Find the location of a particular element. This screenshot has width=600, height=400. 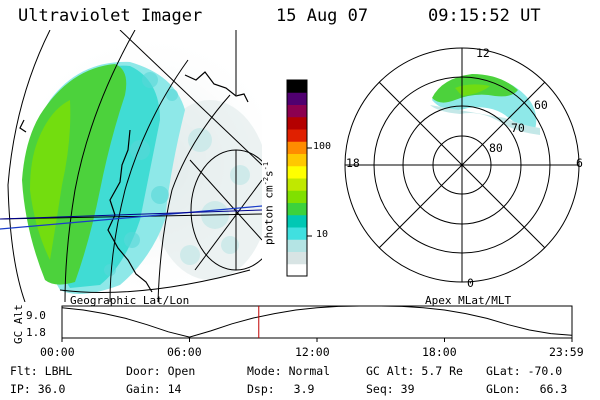

colorbar-tick-10: 10 is located at coordinates (322, 234).